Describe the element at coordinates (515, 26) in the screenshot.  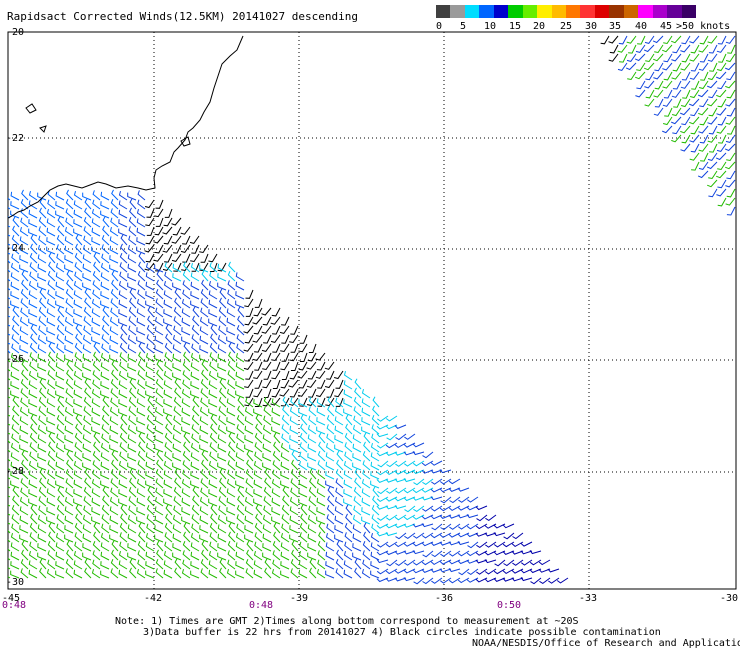
I see `scale-label: 15` at that location.